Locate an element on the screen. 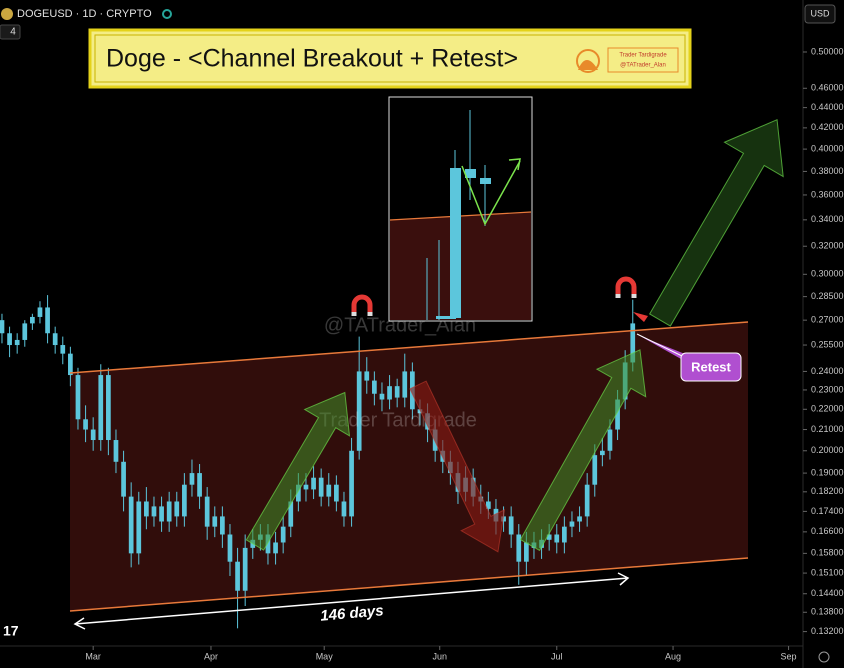 The height and width of the screenshot is (668, 844). logo-handle: @TATrader_Alan is located at coordinates (643, 66).